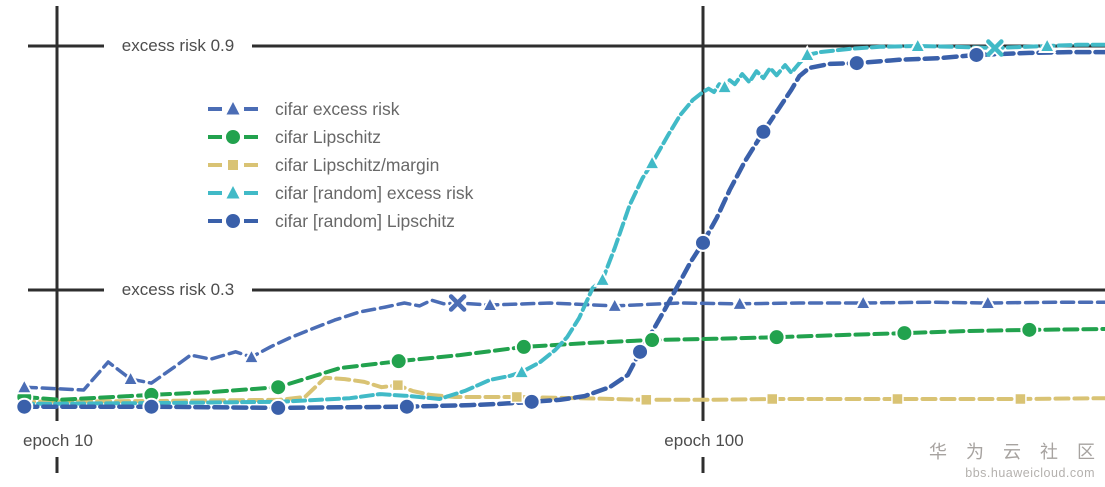 Image resolution: width=1105 pixels, height=487 pixels. I want to click on legend-item: cifar Lipschitz, so click(340, 137).